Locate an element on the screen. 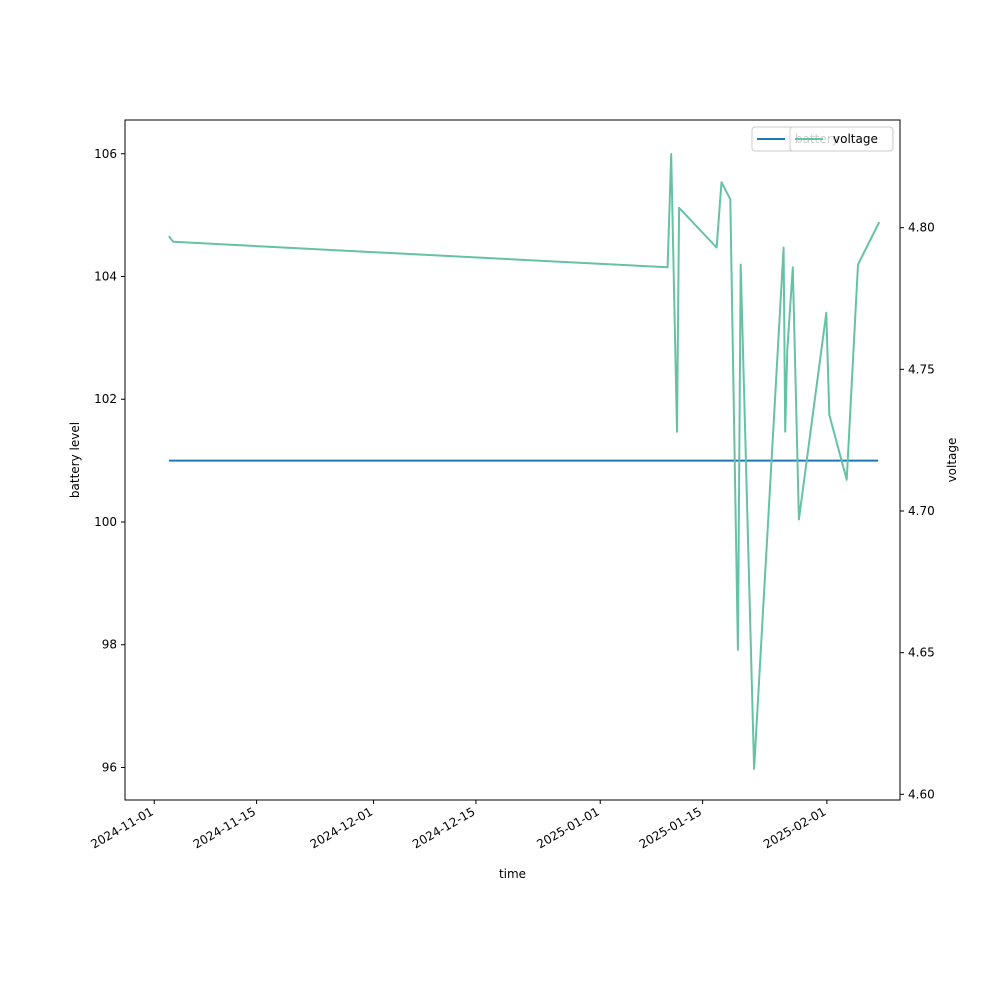 The image size is (1000, 1000). right-tick-label: 4.80 is located at coordinates (921, 228).